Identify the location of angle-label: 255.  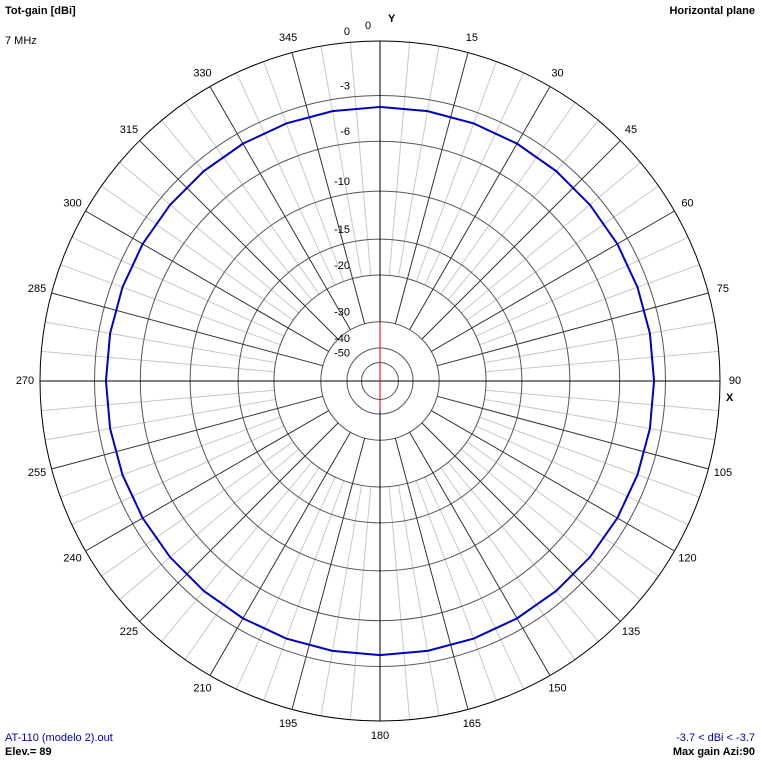
(37, 473).